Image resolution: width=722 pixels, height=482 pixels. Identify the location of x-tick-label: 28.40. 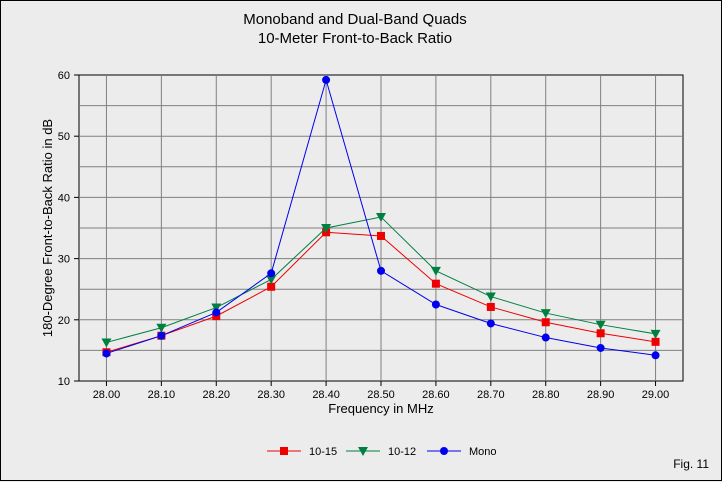
(326, 395).